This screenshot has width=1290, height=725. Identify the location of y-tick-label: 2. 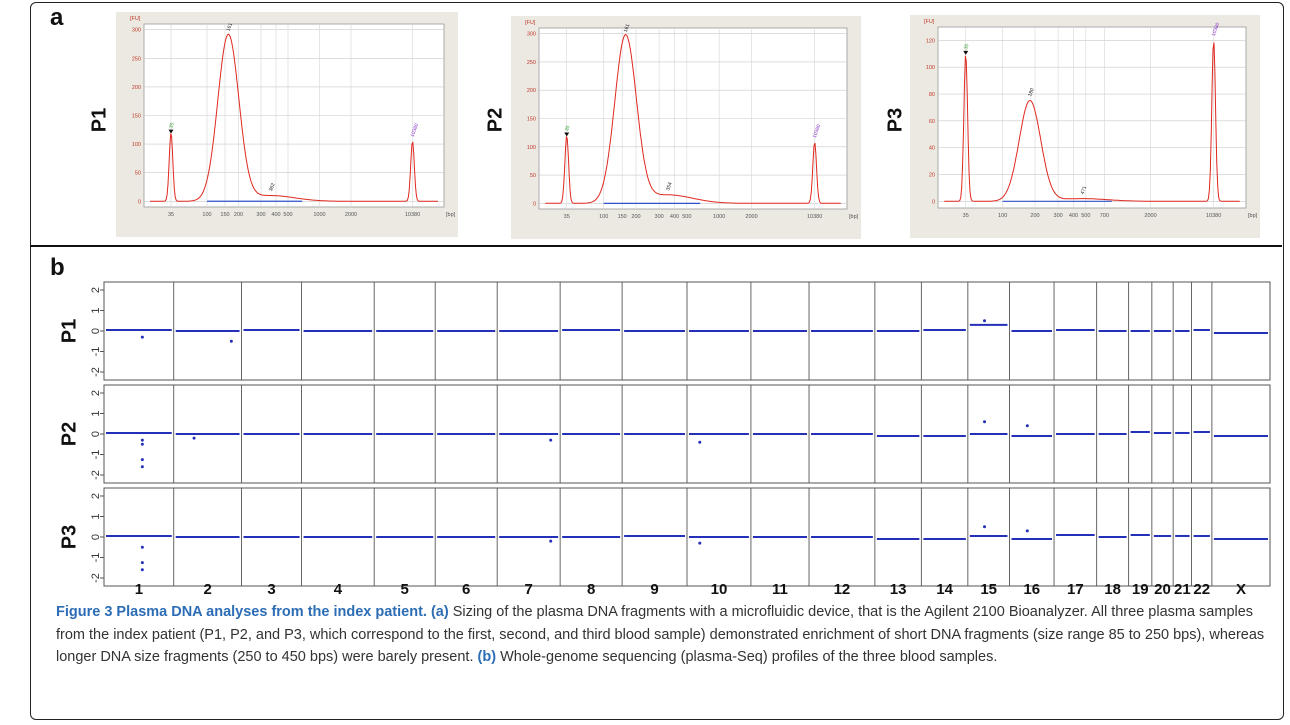
(96, 496).